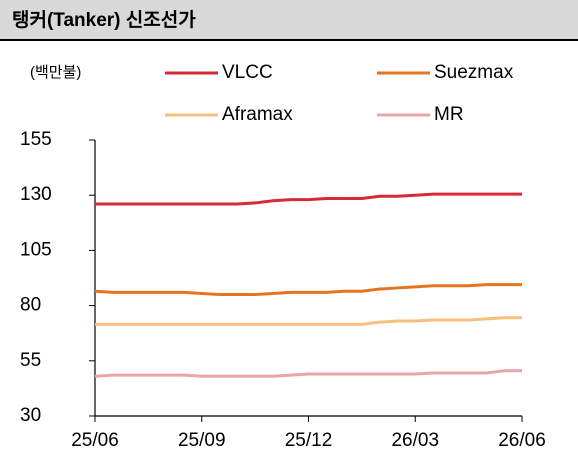  Describe the element at coordinates (36, 194) in the screenshot. I see `y-tick-label: 130` at that location.